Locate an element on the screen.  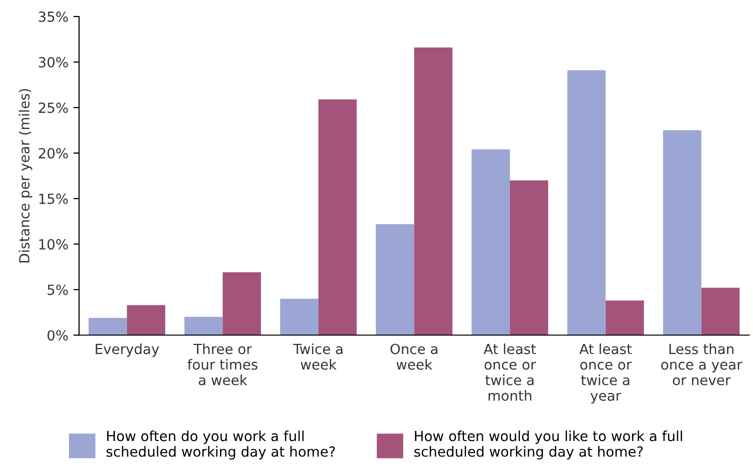
x-tick-label: At least once or twice a month is located at coordinates (510, 372).